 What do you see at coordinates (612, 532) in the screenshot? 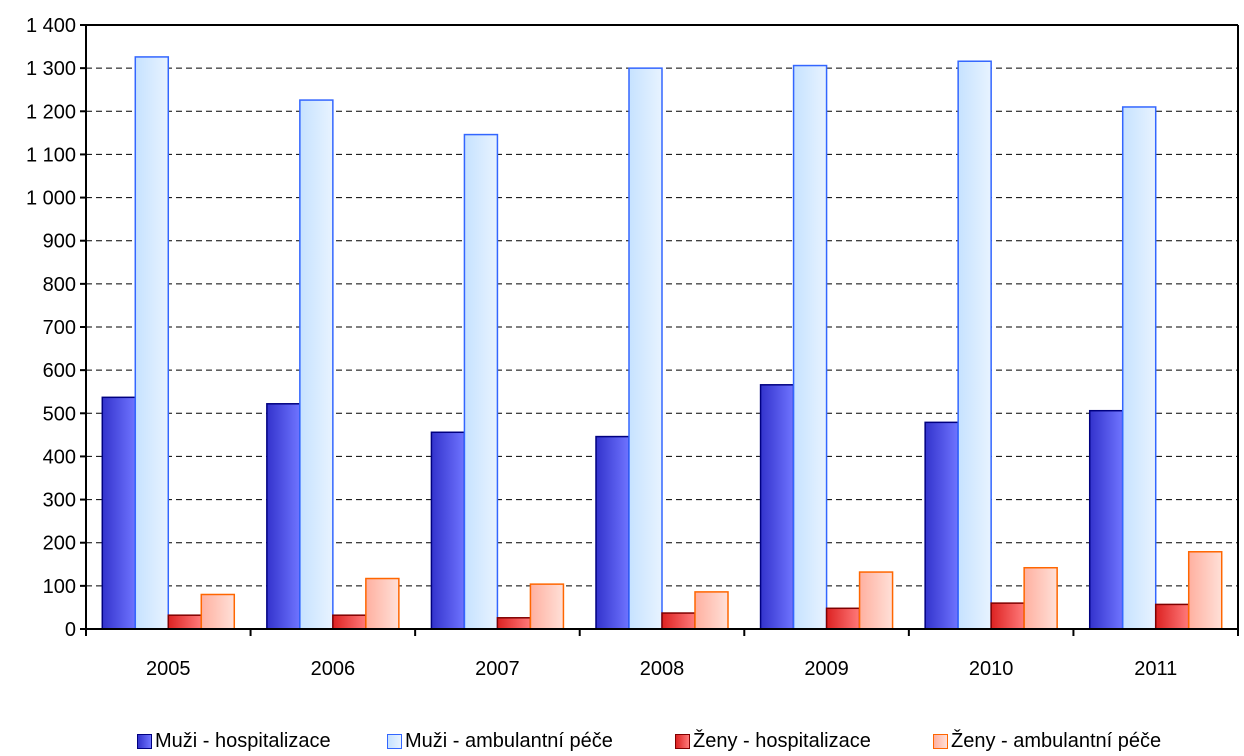
I see `bar-mu-i-hospitalizace-2008` at bounding box center [612, 532].